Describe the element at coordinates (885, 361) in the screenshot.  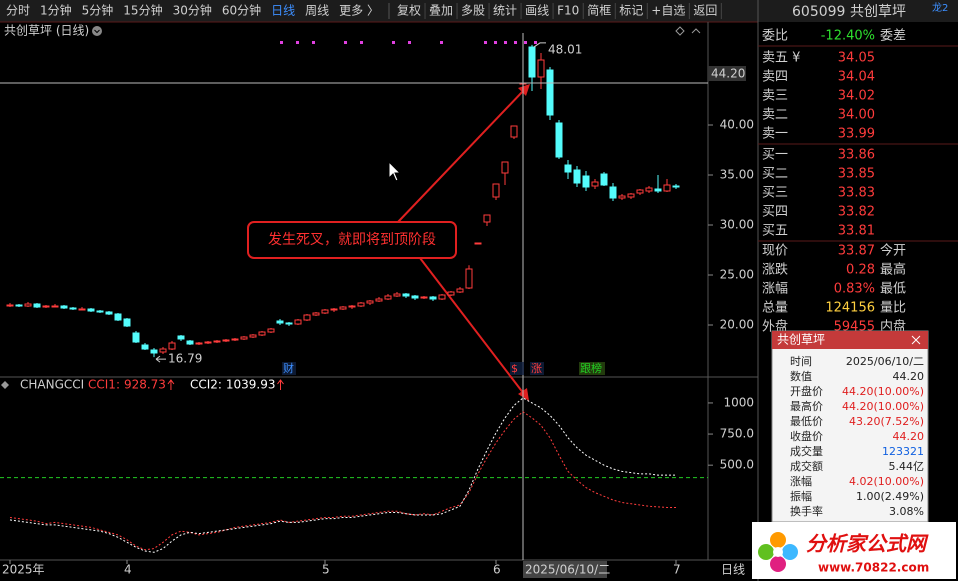
I see `popup-row-value: 2025/06/10/二` at that location.